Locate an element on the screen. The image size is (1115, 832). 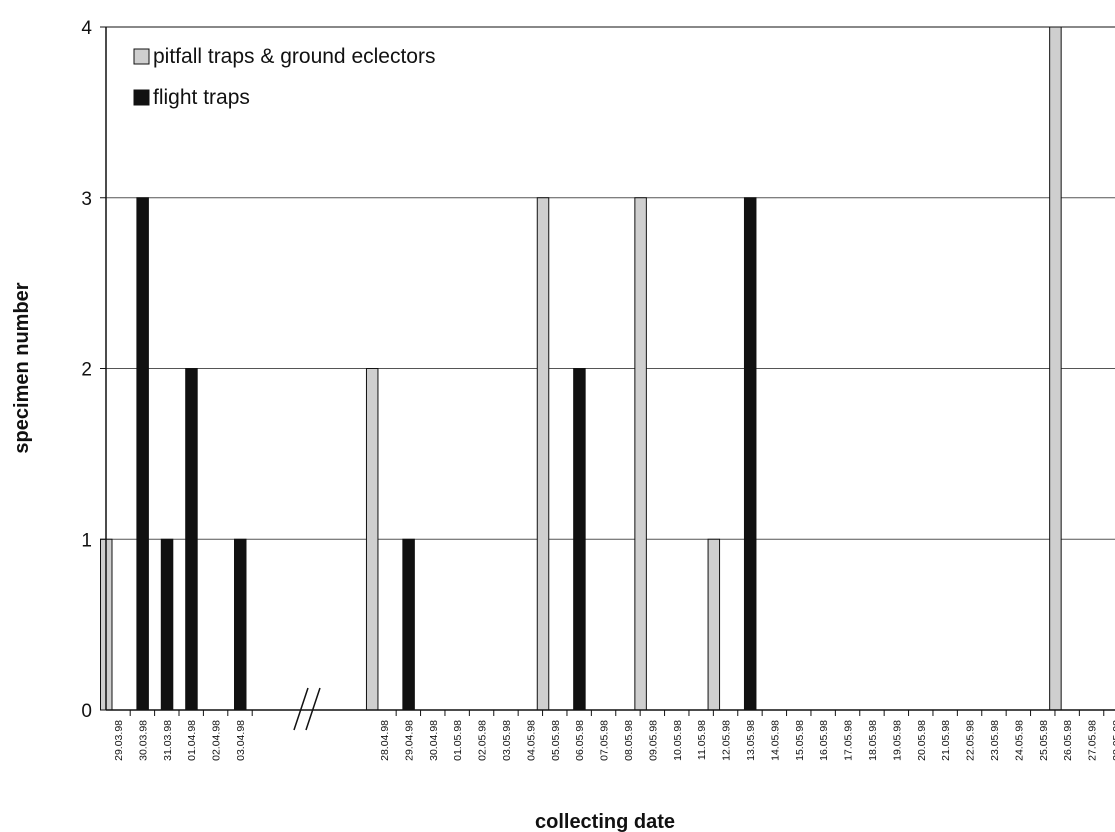
x-tick-label: 24.05.98 is located at coordinates (1019, 740).